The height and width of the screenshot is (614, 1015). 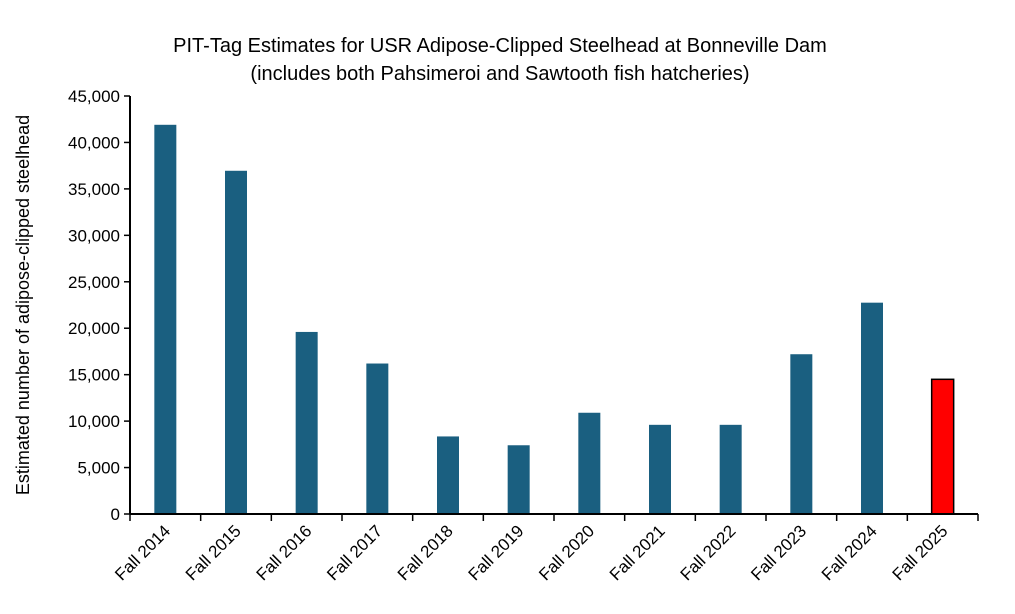 What do you see at coordinates (637, 552) in the screenshot?
I see `x-tick-label: Fall 2021` at bounding box center [637, 552].